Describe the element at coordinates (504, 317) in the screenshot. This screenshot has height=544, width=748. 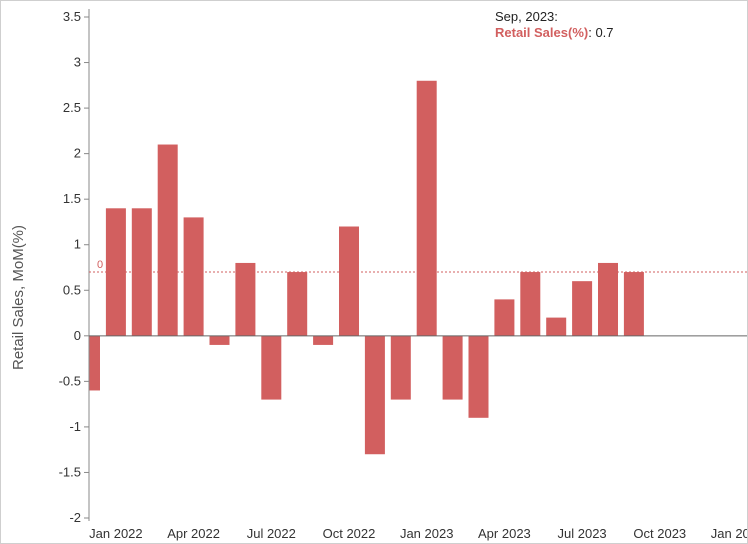
I see `bar-apr-2023` at that location.